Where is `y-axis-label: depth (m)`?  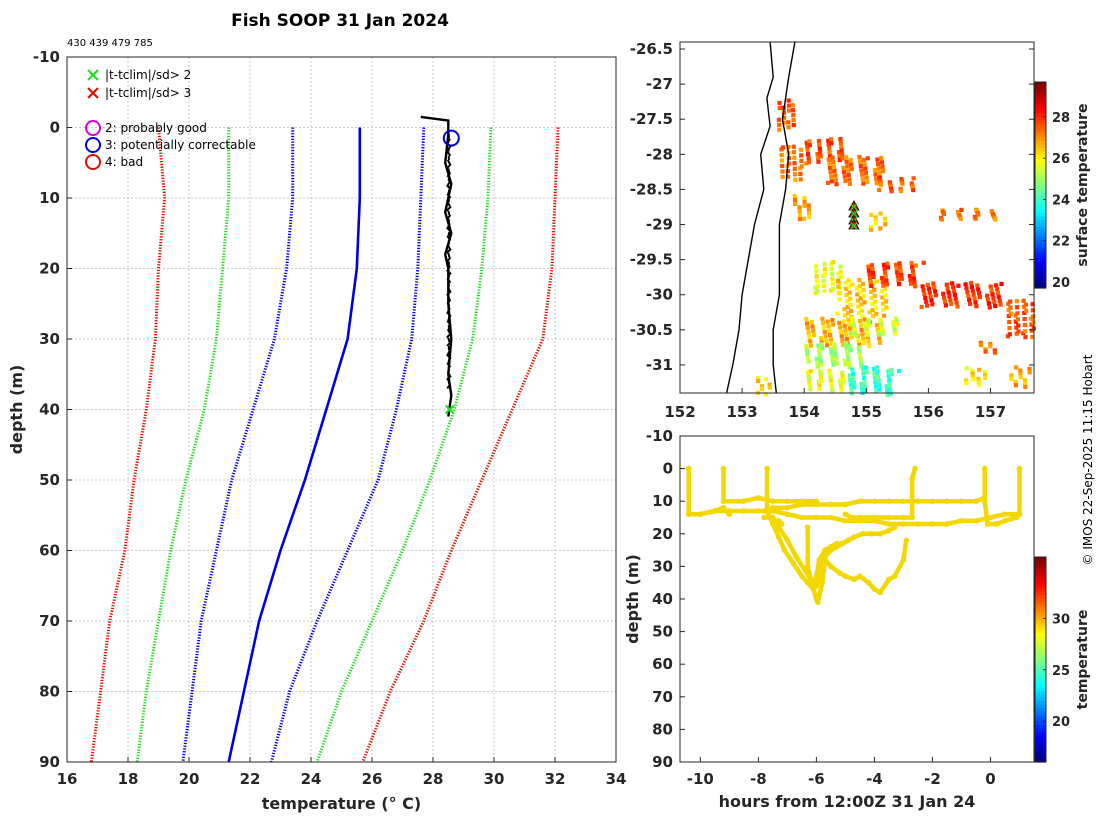 y-axis-label: depth (m) is located at coordinates (16, 410).